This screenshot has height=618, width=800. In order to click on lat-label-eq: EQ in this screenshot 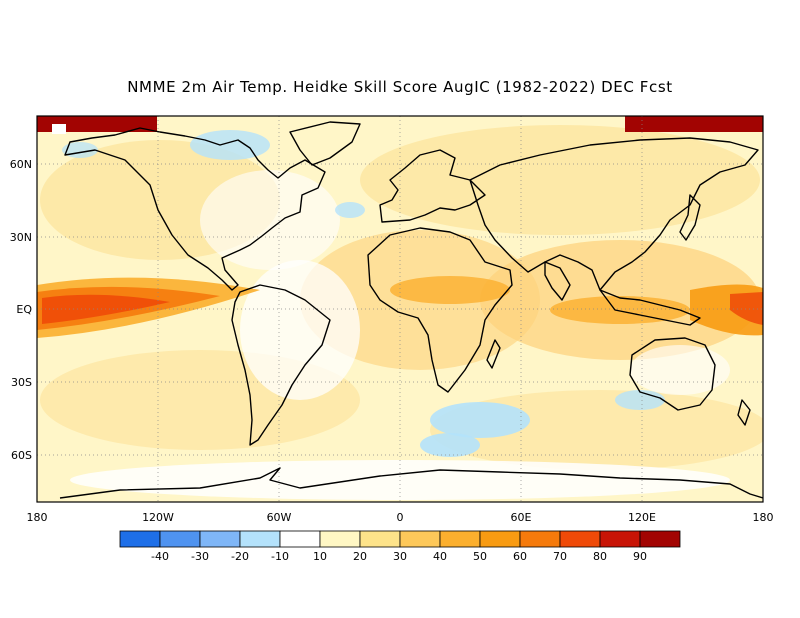, I will do `click(24, 309)`.